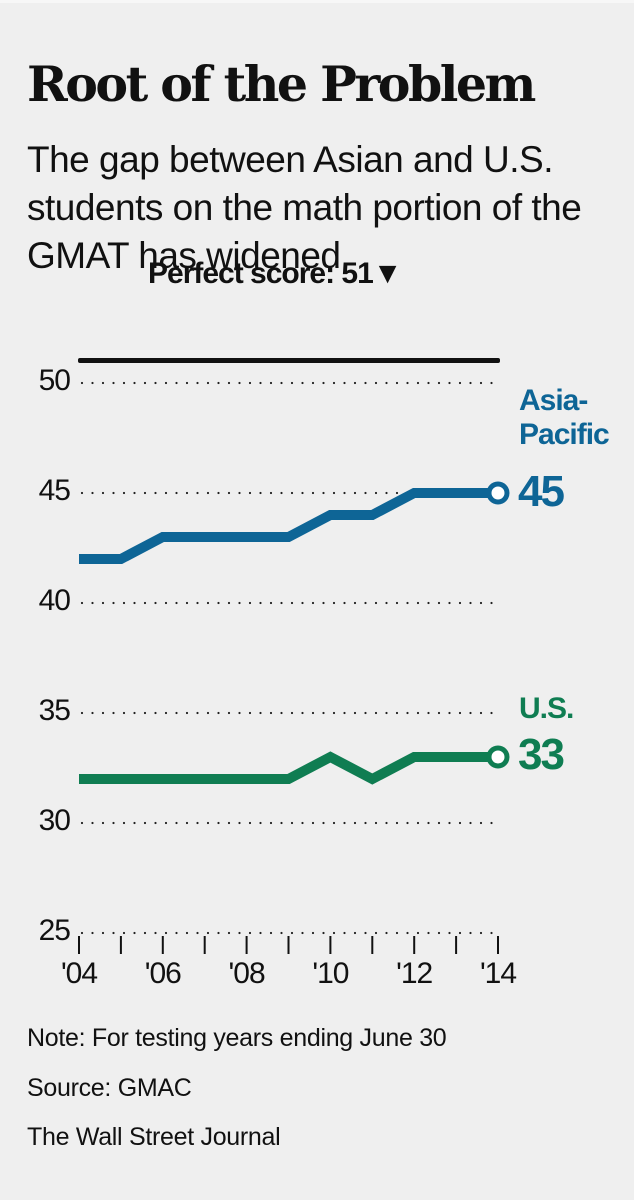 The height and width of the screenshot is (1200, 634). I want to click on y-tick-label: 30, so click(54, 820).